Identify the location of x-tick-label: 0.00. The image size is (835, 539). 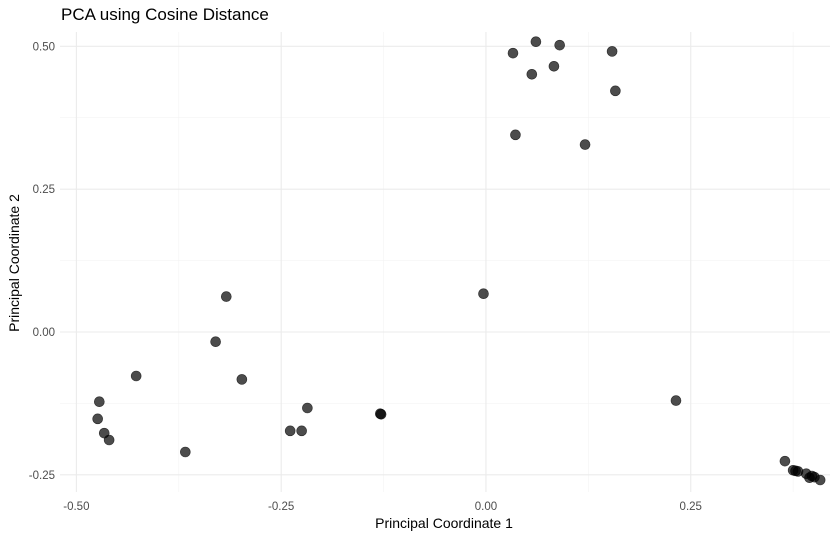
(486, 507).